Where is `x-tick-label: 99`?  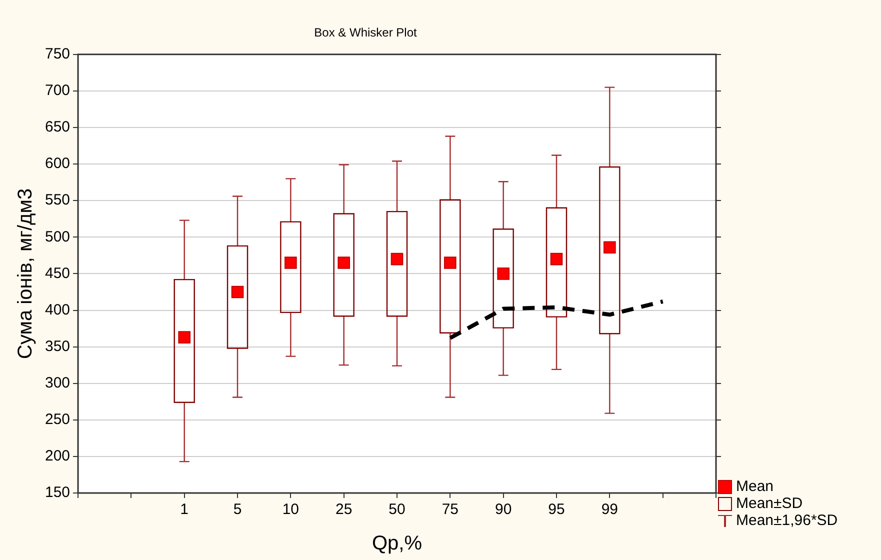
x-tick-label: 99 is located at coordinates (609, 509).